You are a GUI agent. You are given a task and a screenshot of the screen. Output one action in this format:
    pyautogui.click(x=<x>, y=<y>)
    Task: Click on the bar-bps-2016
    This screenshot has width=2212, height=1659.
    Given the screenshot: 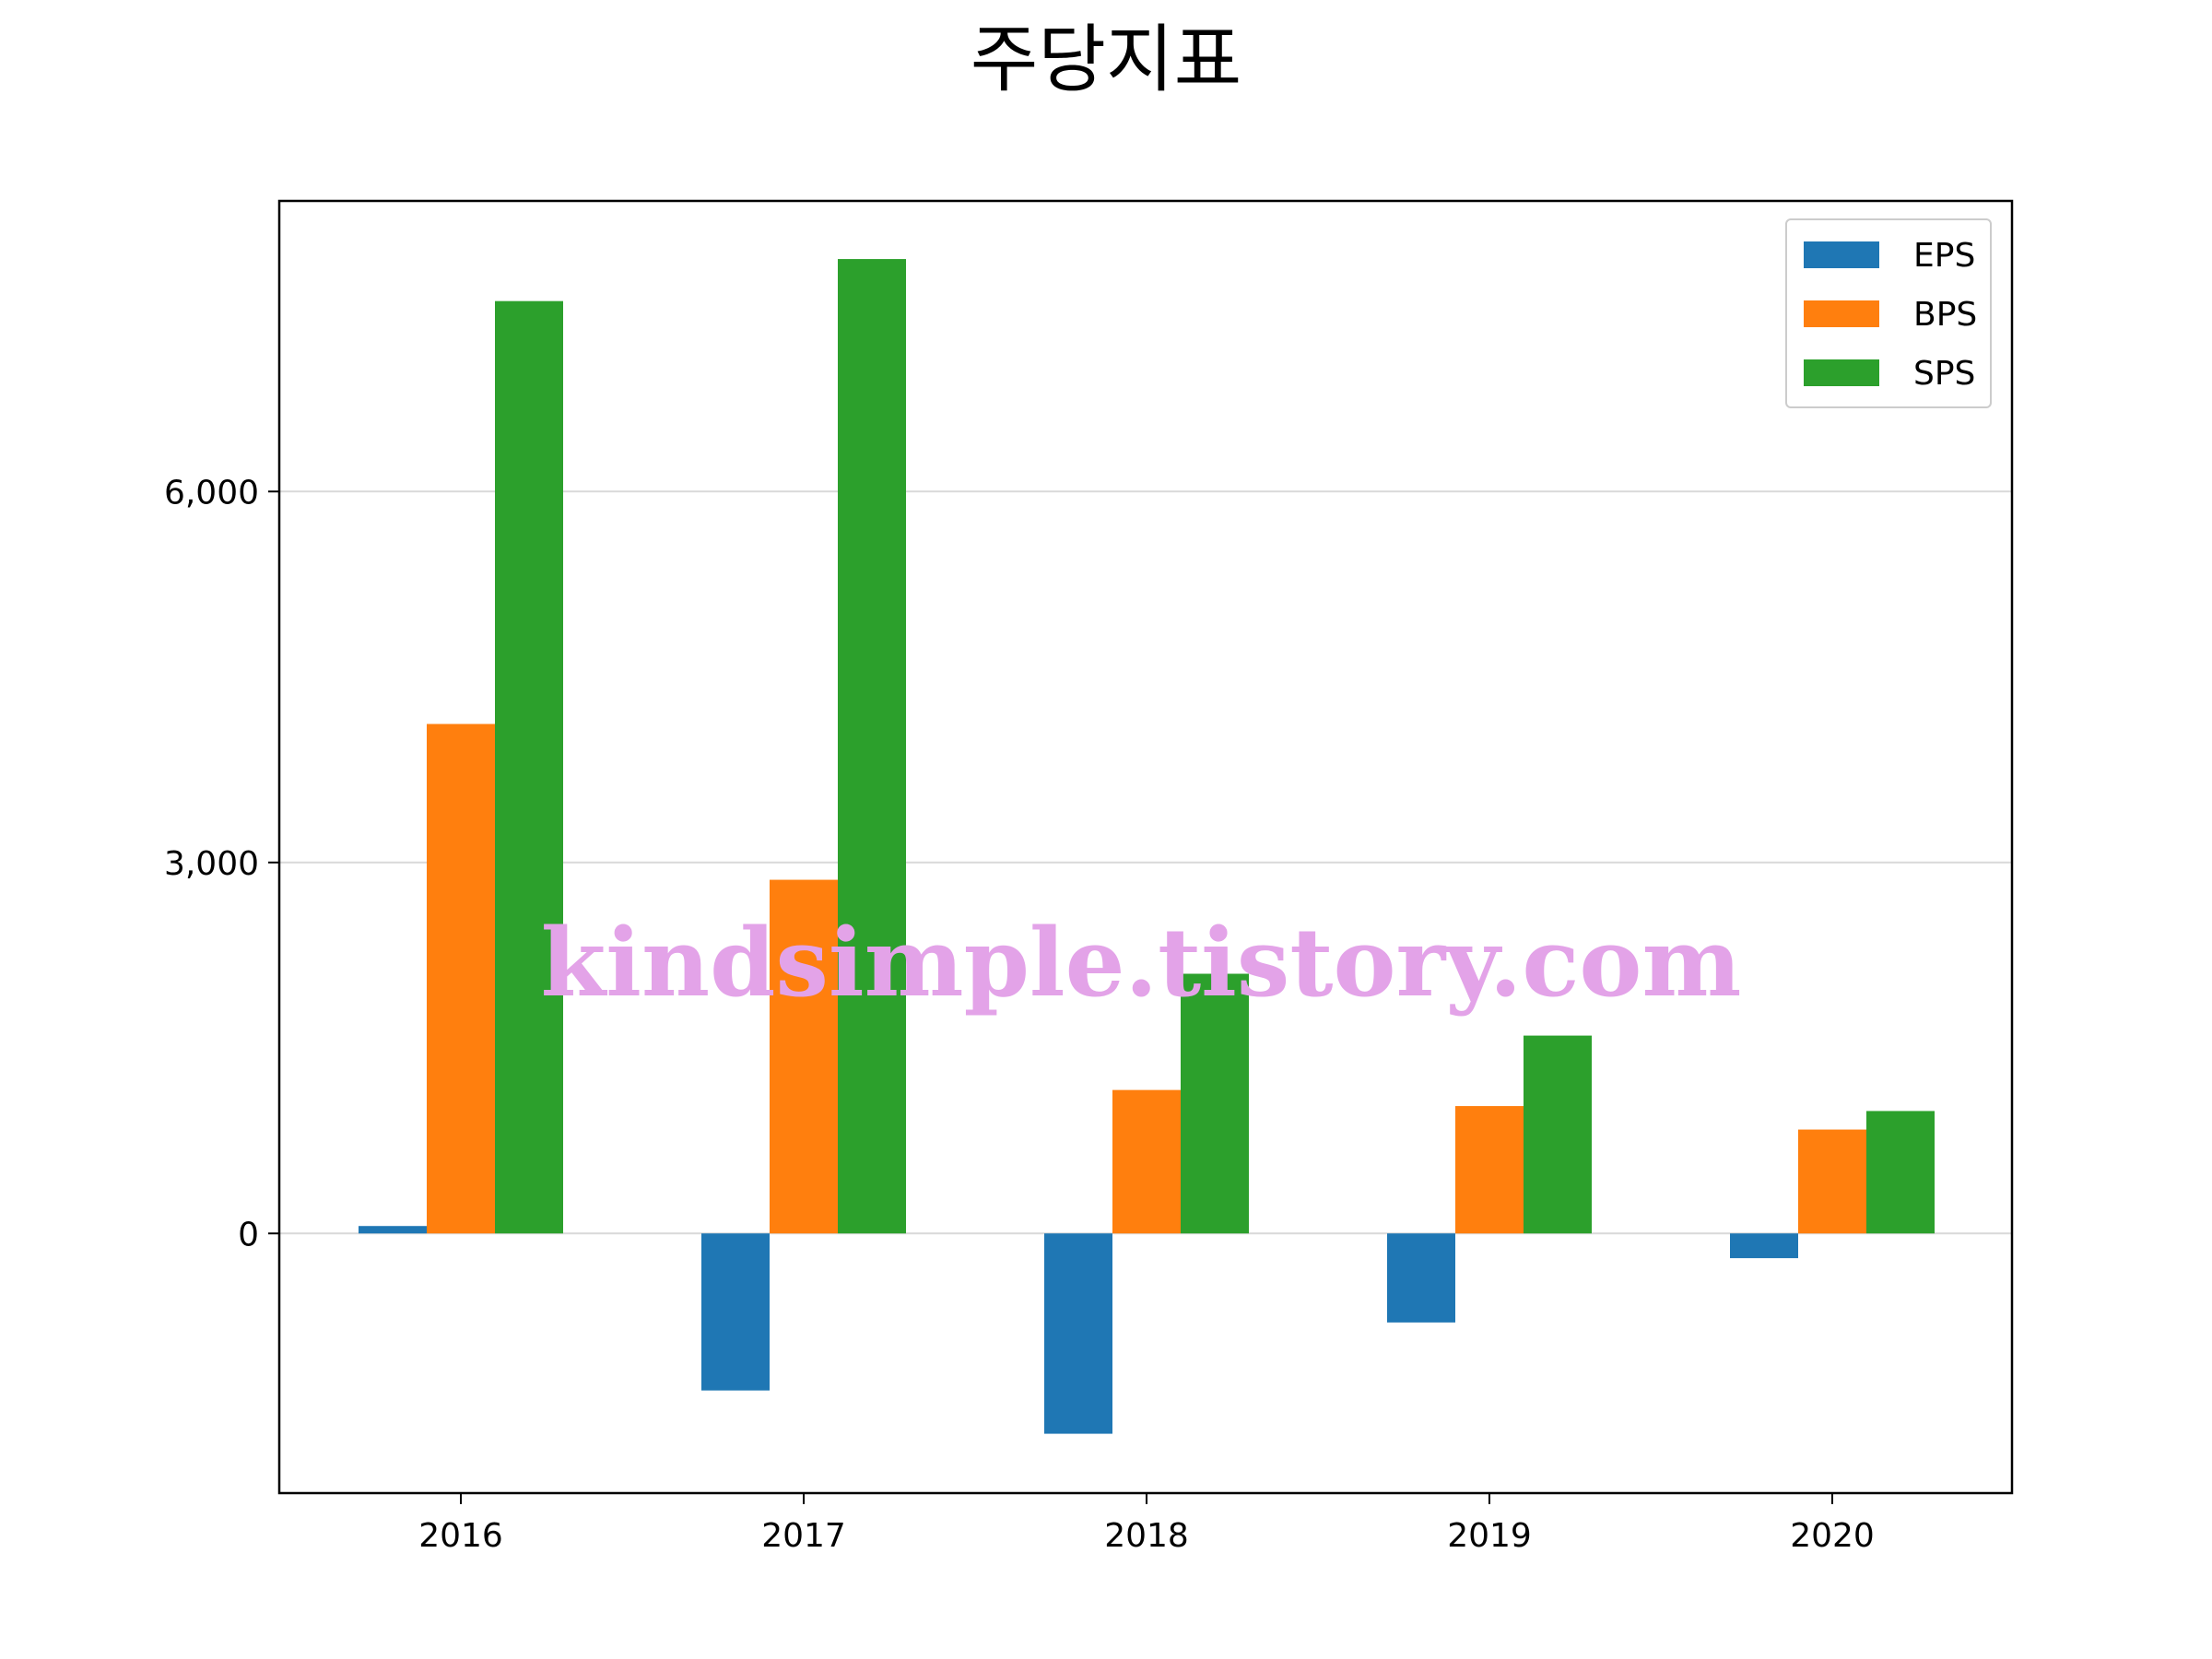 What is the action you would take?
    pyautogui.click(x=461, y=979)
    